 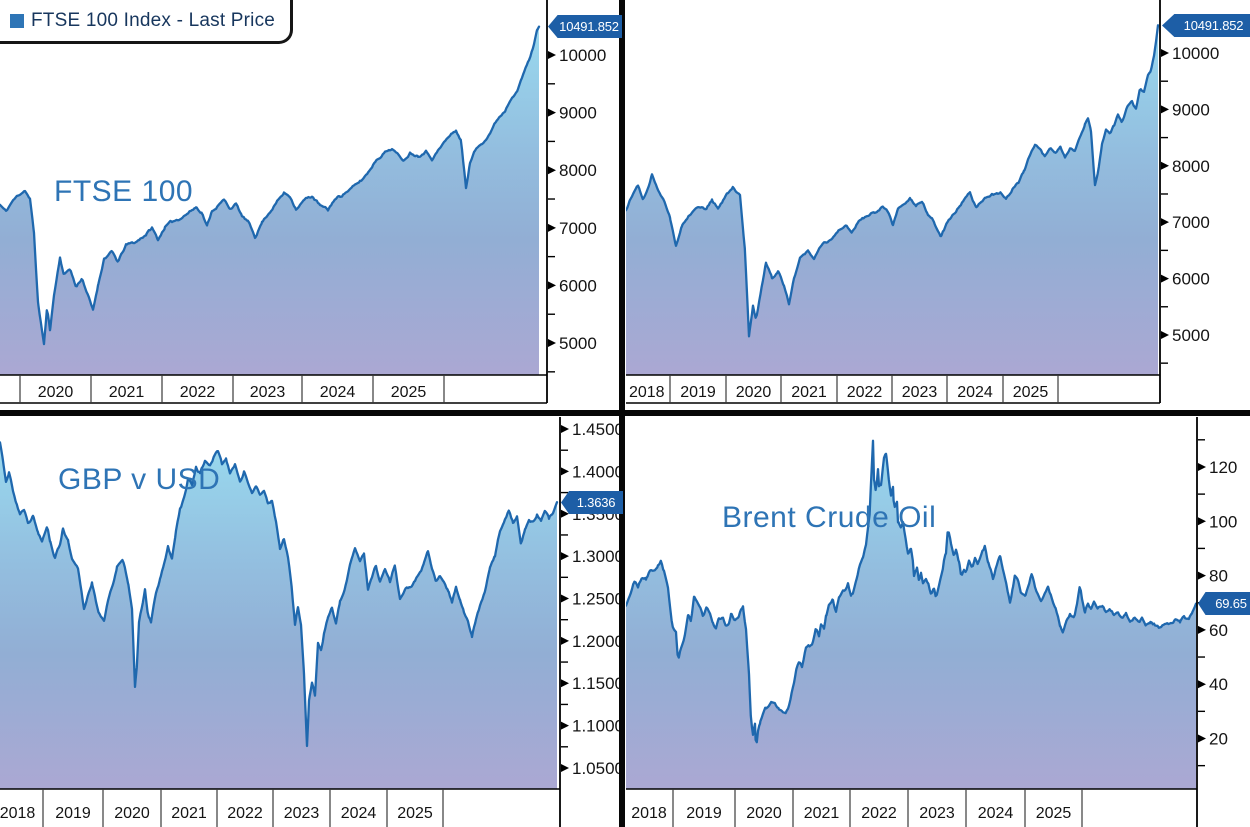 I want to click on y-tick-label: 10000, so click(x=1195, y=53).